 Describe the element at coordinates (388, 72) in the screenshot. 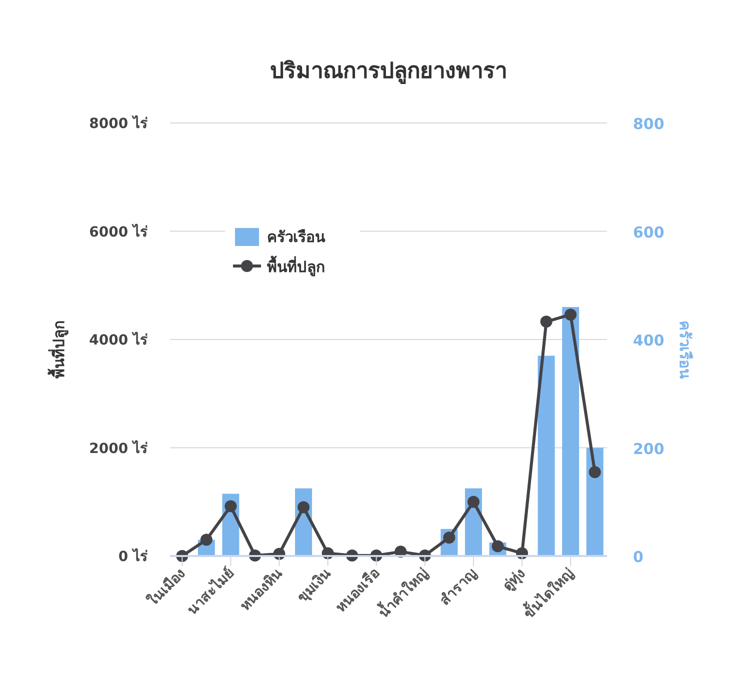

I see `chart-title: ปริมาณการปลูกยางพารา` at that location.